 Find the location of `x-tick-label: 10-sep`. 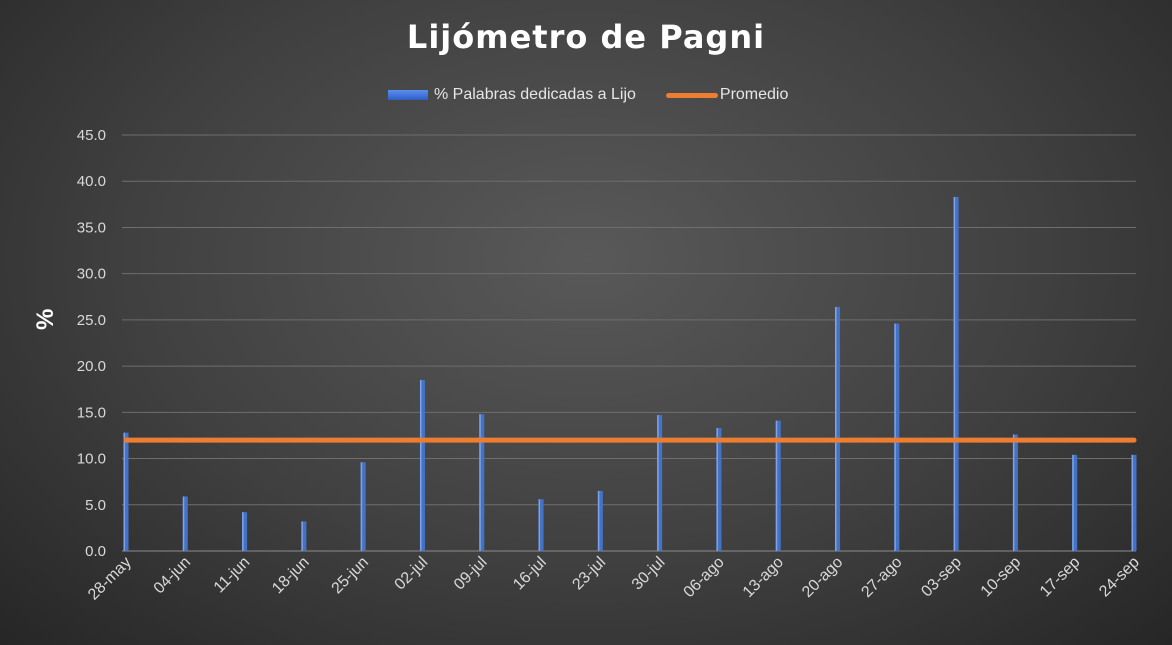

x-tick-label: 10-sep is located at coordinates (1001, 577).